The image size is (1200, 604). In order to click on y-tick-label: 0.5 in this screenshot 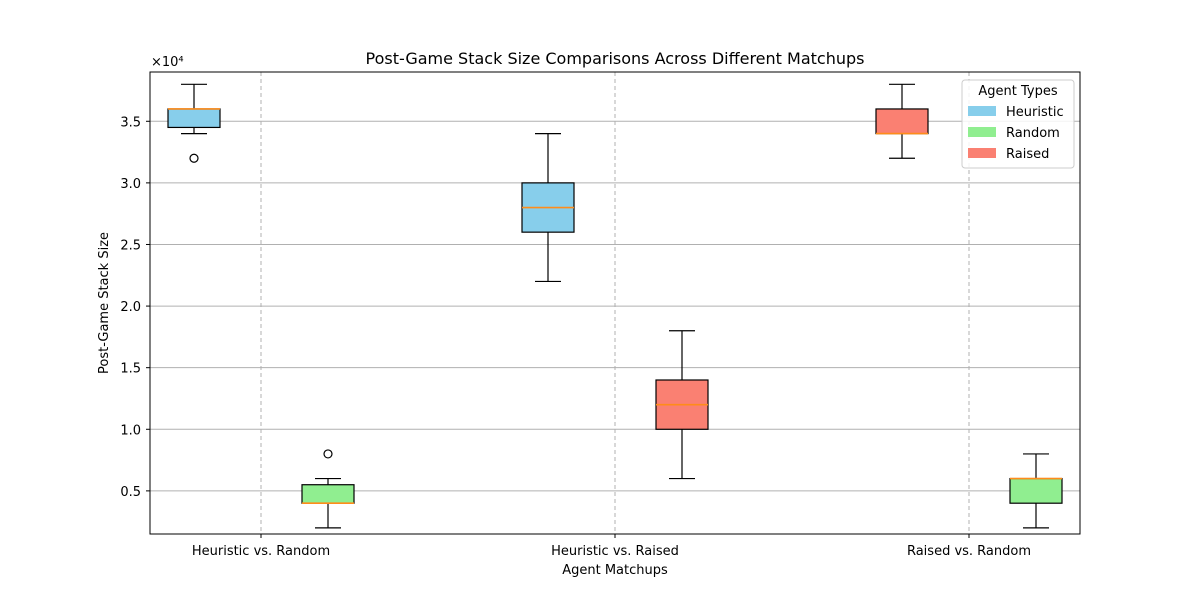, I will do `click(130, 492)`.